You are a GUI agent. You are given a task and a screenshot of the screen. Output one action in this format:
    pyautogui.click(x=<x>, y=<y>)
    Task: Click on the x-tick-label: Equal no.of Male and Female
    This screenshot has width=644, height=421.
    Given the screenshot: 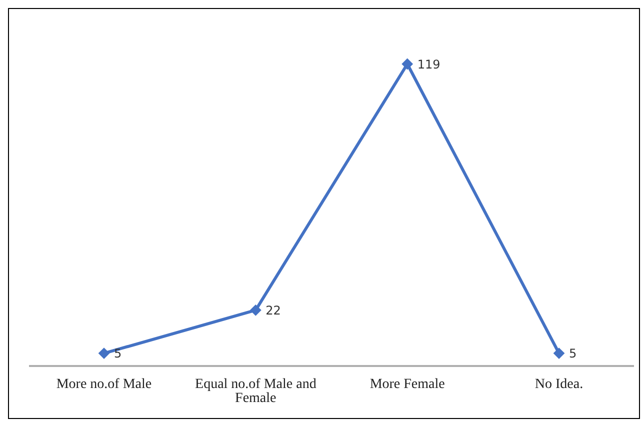 What is the action you would take?
    pyautogui.click(x=255, y=391)
    